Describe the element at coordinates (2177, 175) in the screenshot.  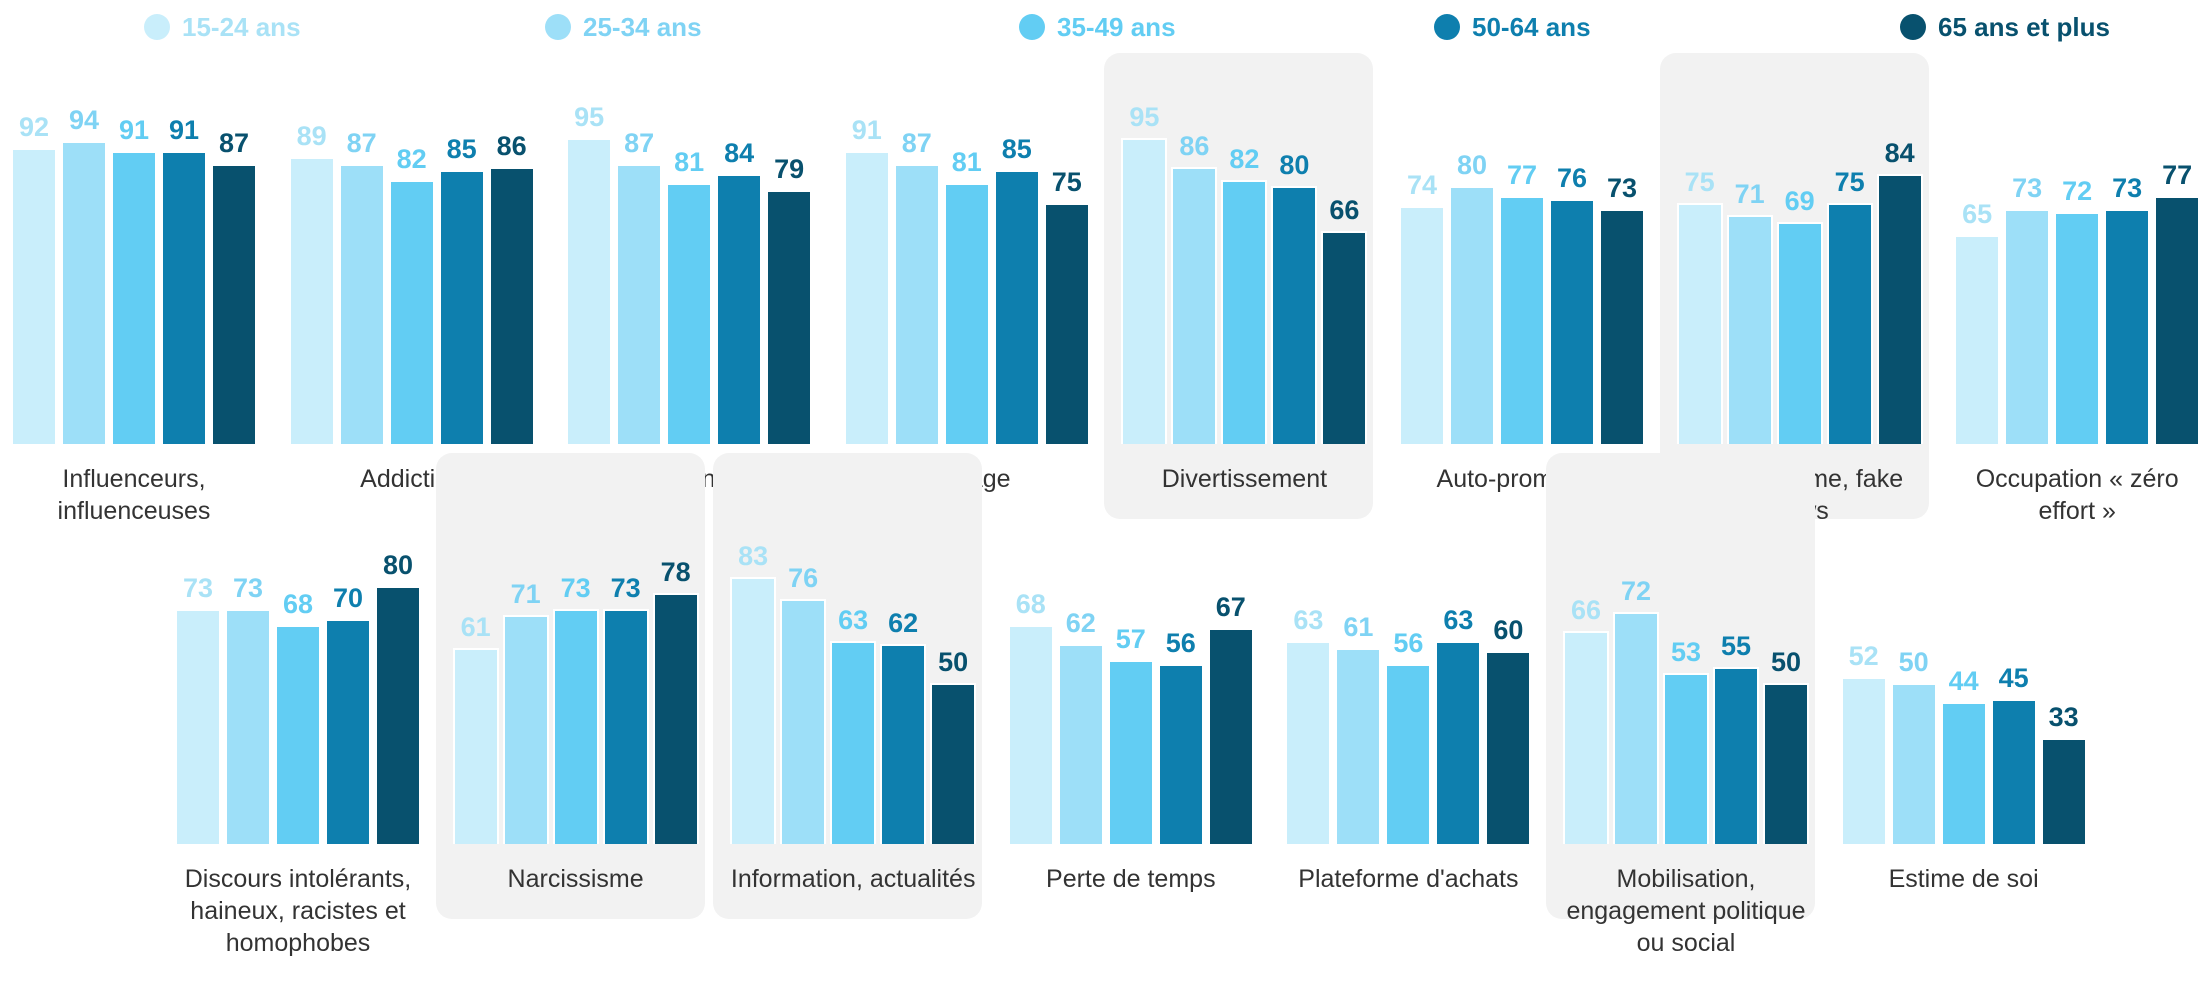
I see `value-label: 77` at that location.